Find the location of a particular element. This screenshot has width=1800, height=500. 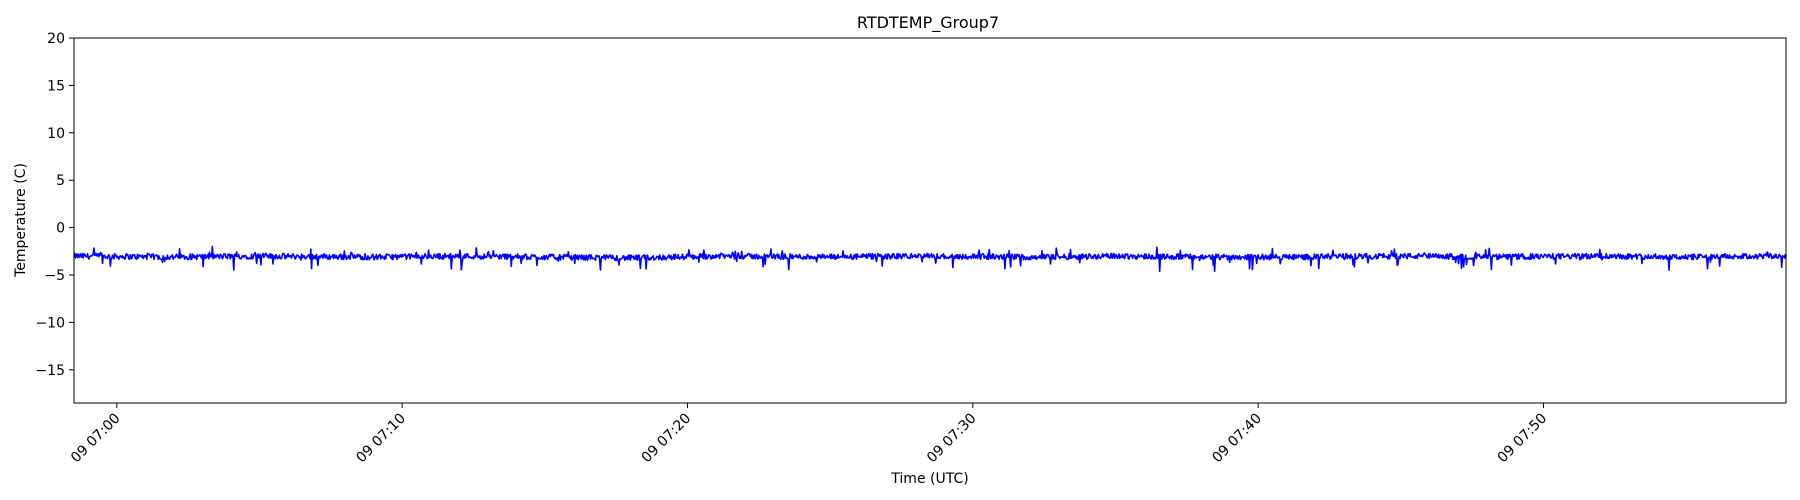

series-layer is located at coordinates (930, 259).